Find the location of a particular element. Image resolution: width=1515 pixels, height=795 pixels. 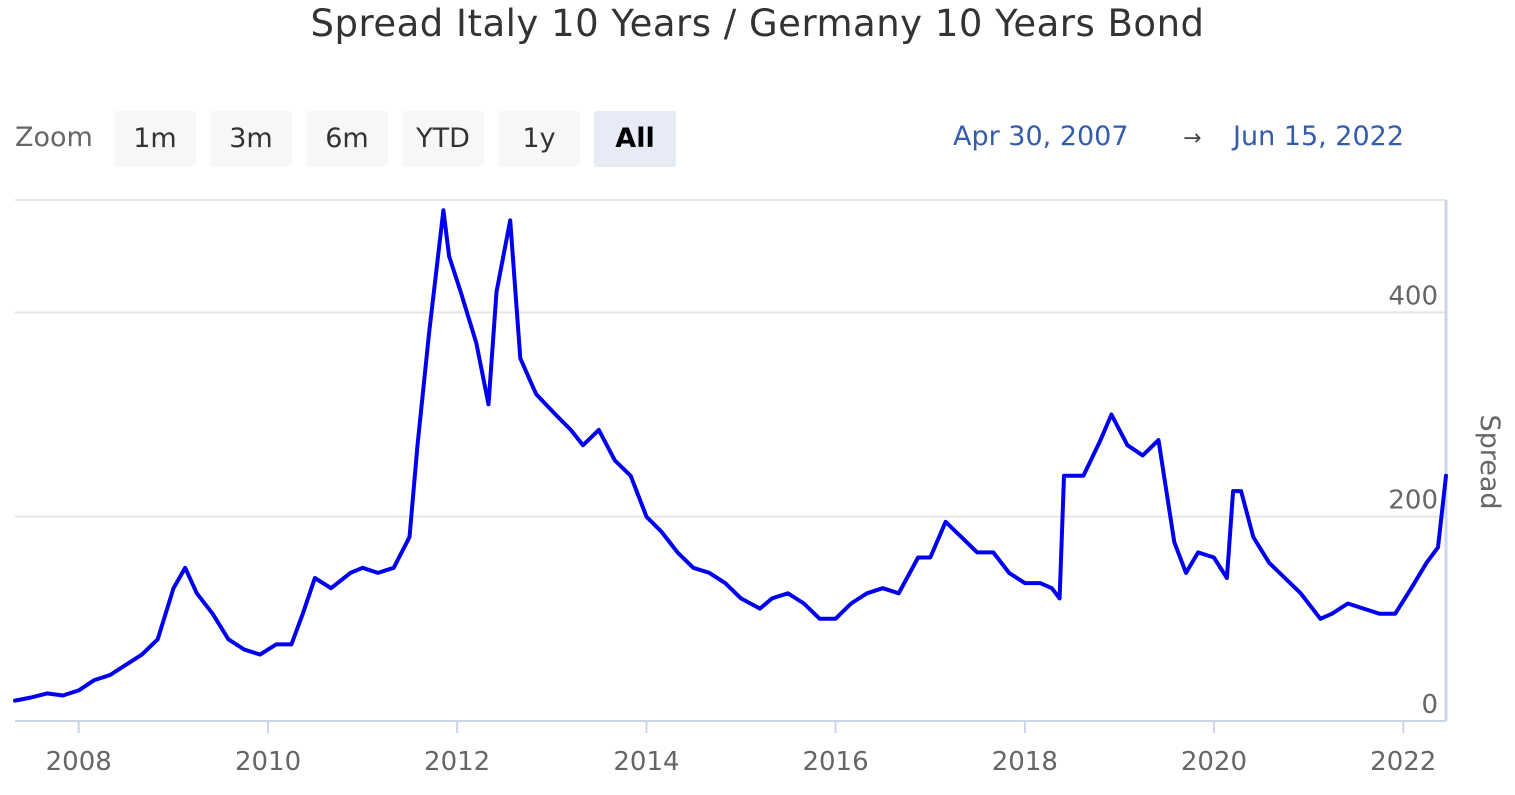

range-arrow-icon: → is located at coordinates (1192, 138).